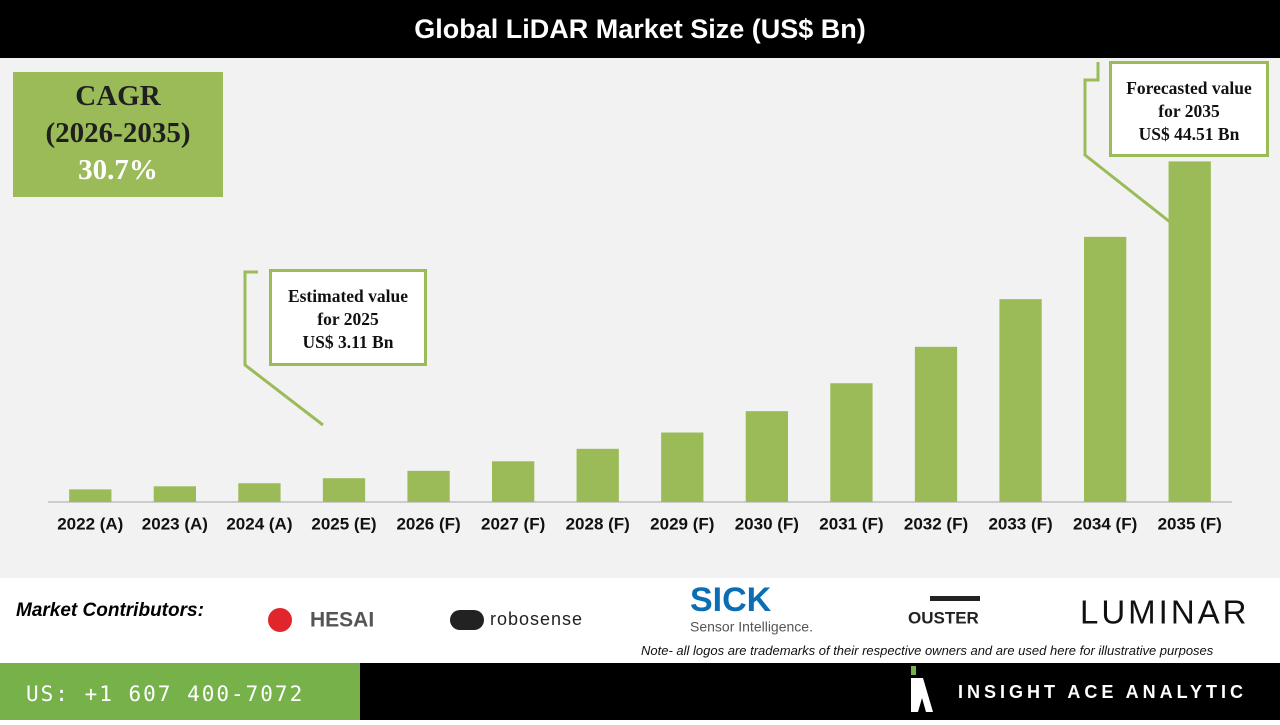 The height and width of the screenshot is (725, 1280). Describe the element at coordinates (767, 523) in the screenshot. I see `x-tick-label: 2030 (F)` at that location.